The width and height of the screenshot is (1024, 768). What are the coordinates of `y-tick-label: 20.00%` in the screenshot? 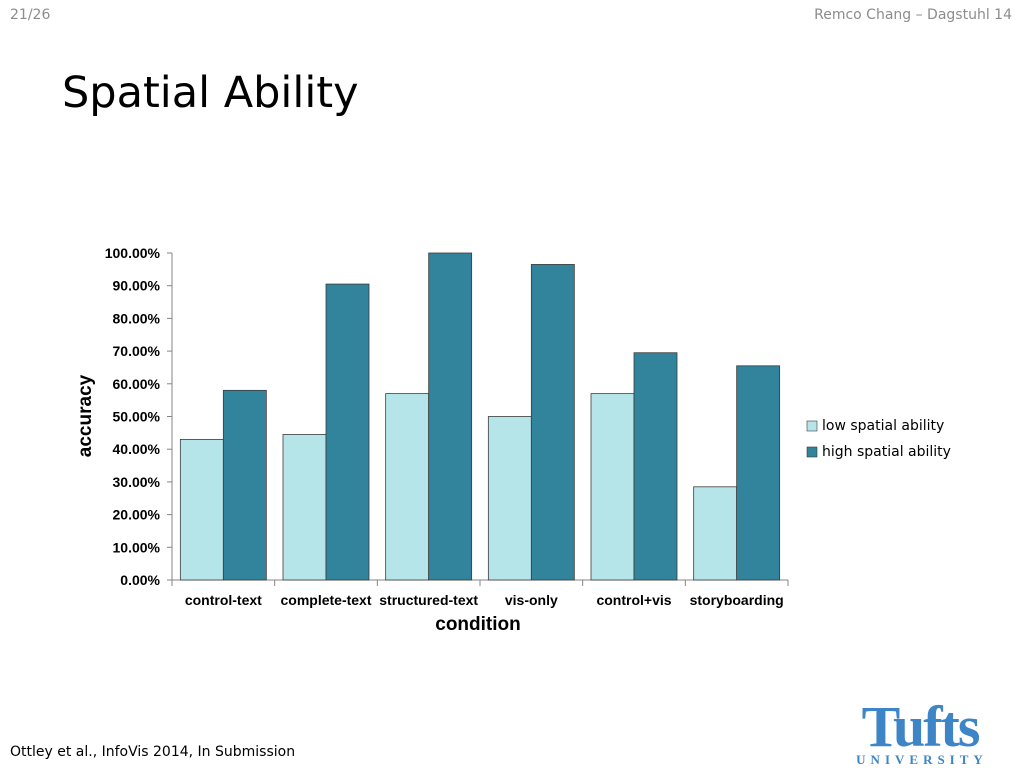 It's located at (137, 515).